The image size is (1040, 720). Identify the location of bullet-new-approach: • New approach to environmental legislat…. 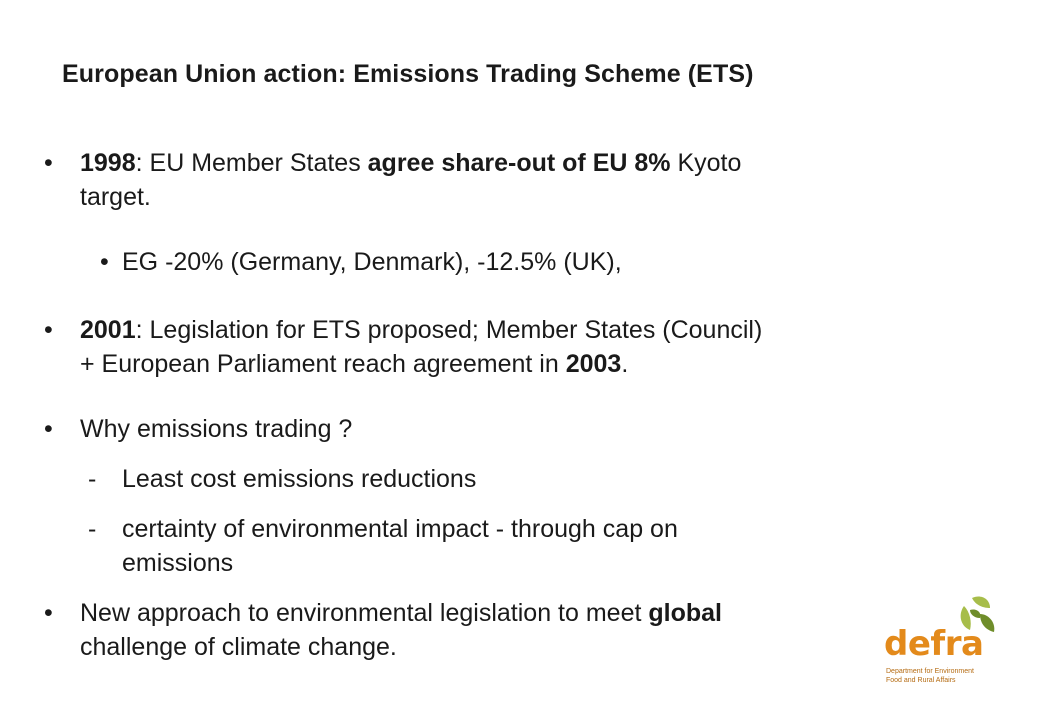
(383, 630).